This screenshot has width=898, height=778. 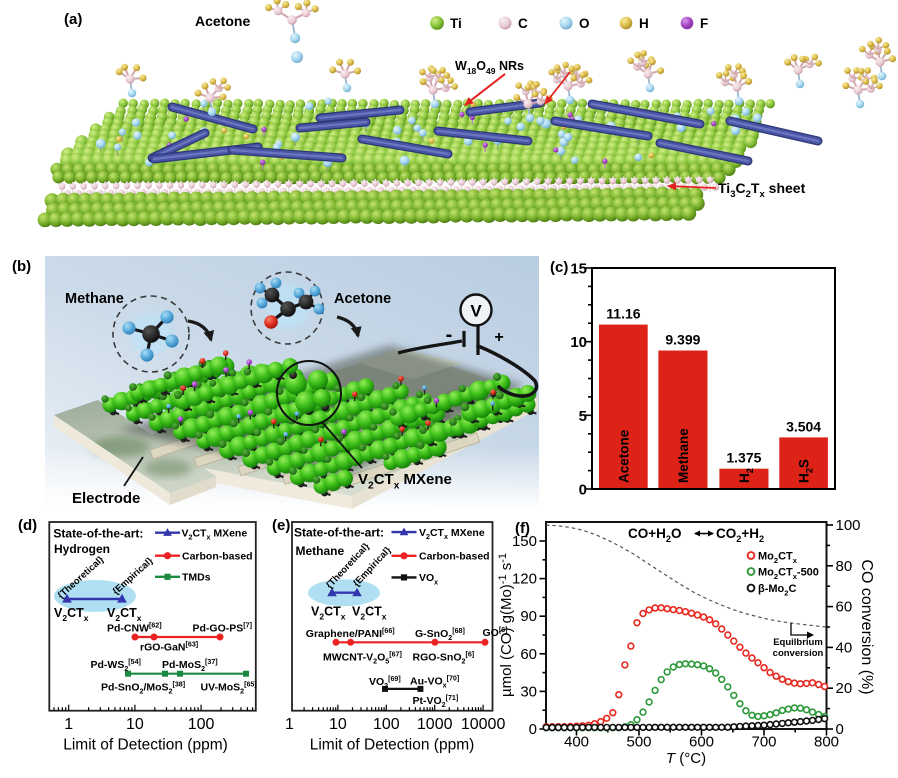 What do you see at coordinates (21, 266) in the screenshot?
I see `svg-text: (b)` at bounding box center [21, 266].